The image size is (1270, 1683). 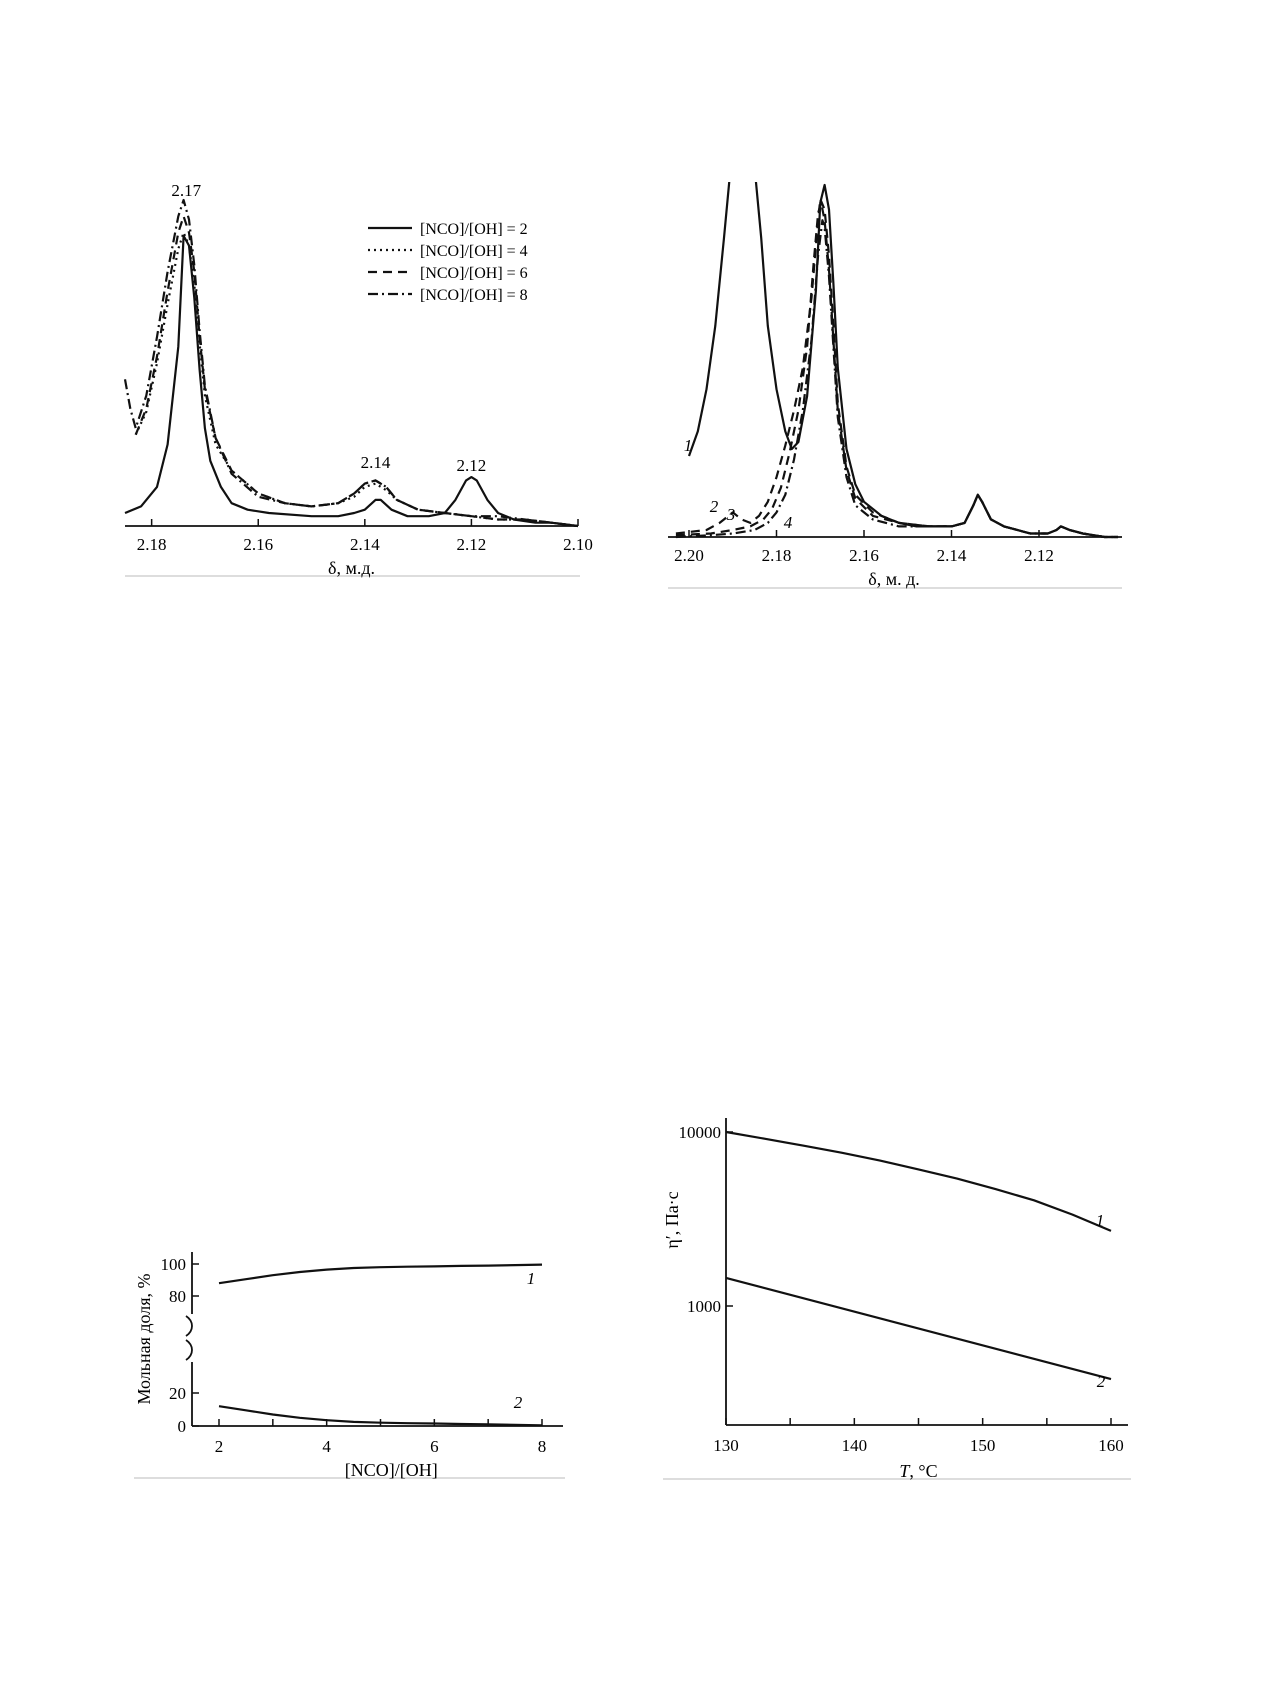 What do you see at coordinates (434, 1446) in the screenshot?
I see `c3-xtick-label: 6` at bounding box center [434, 1446].